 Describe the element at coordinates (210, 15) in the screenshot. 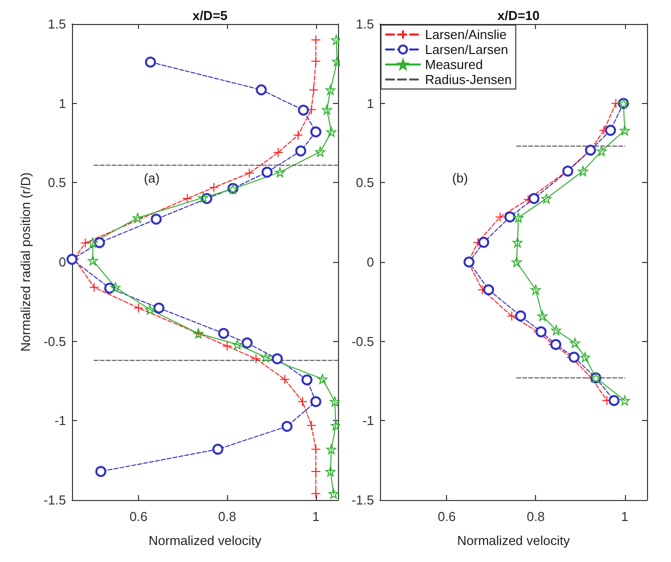

I see `chart-title: x/D=5` at that location.